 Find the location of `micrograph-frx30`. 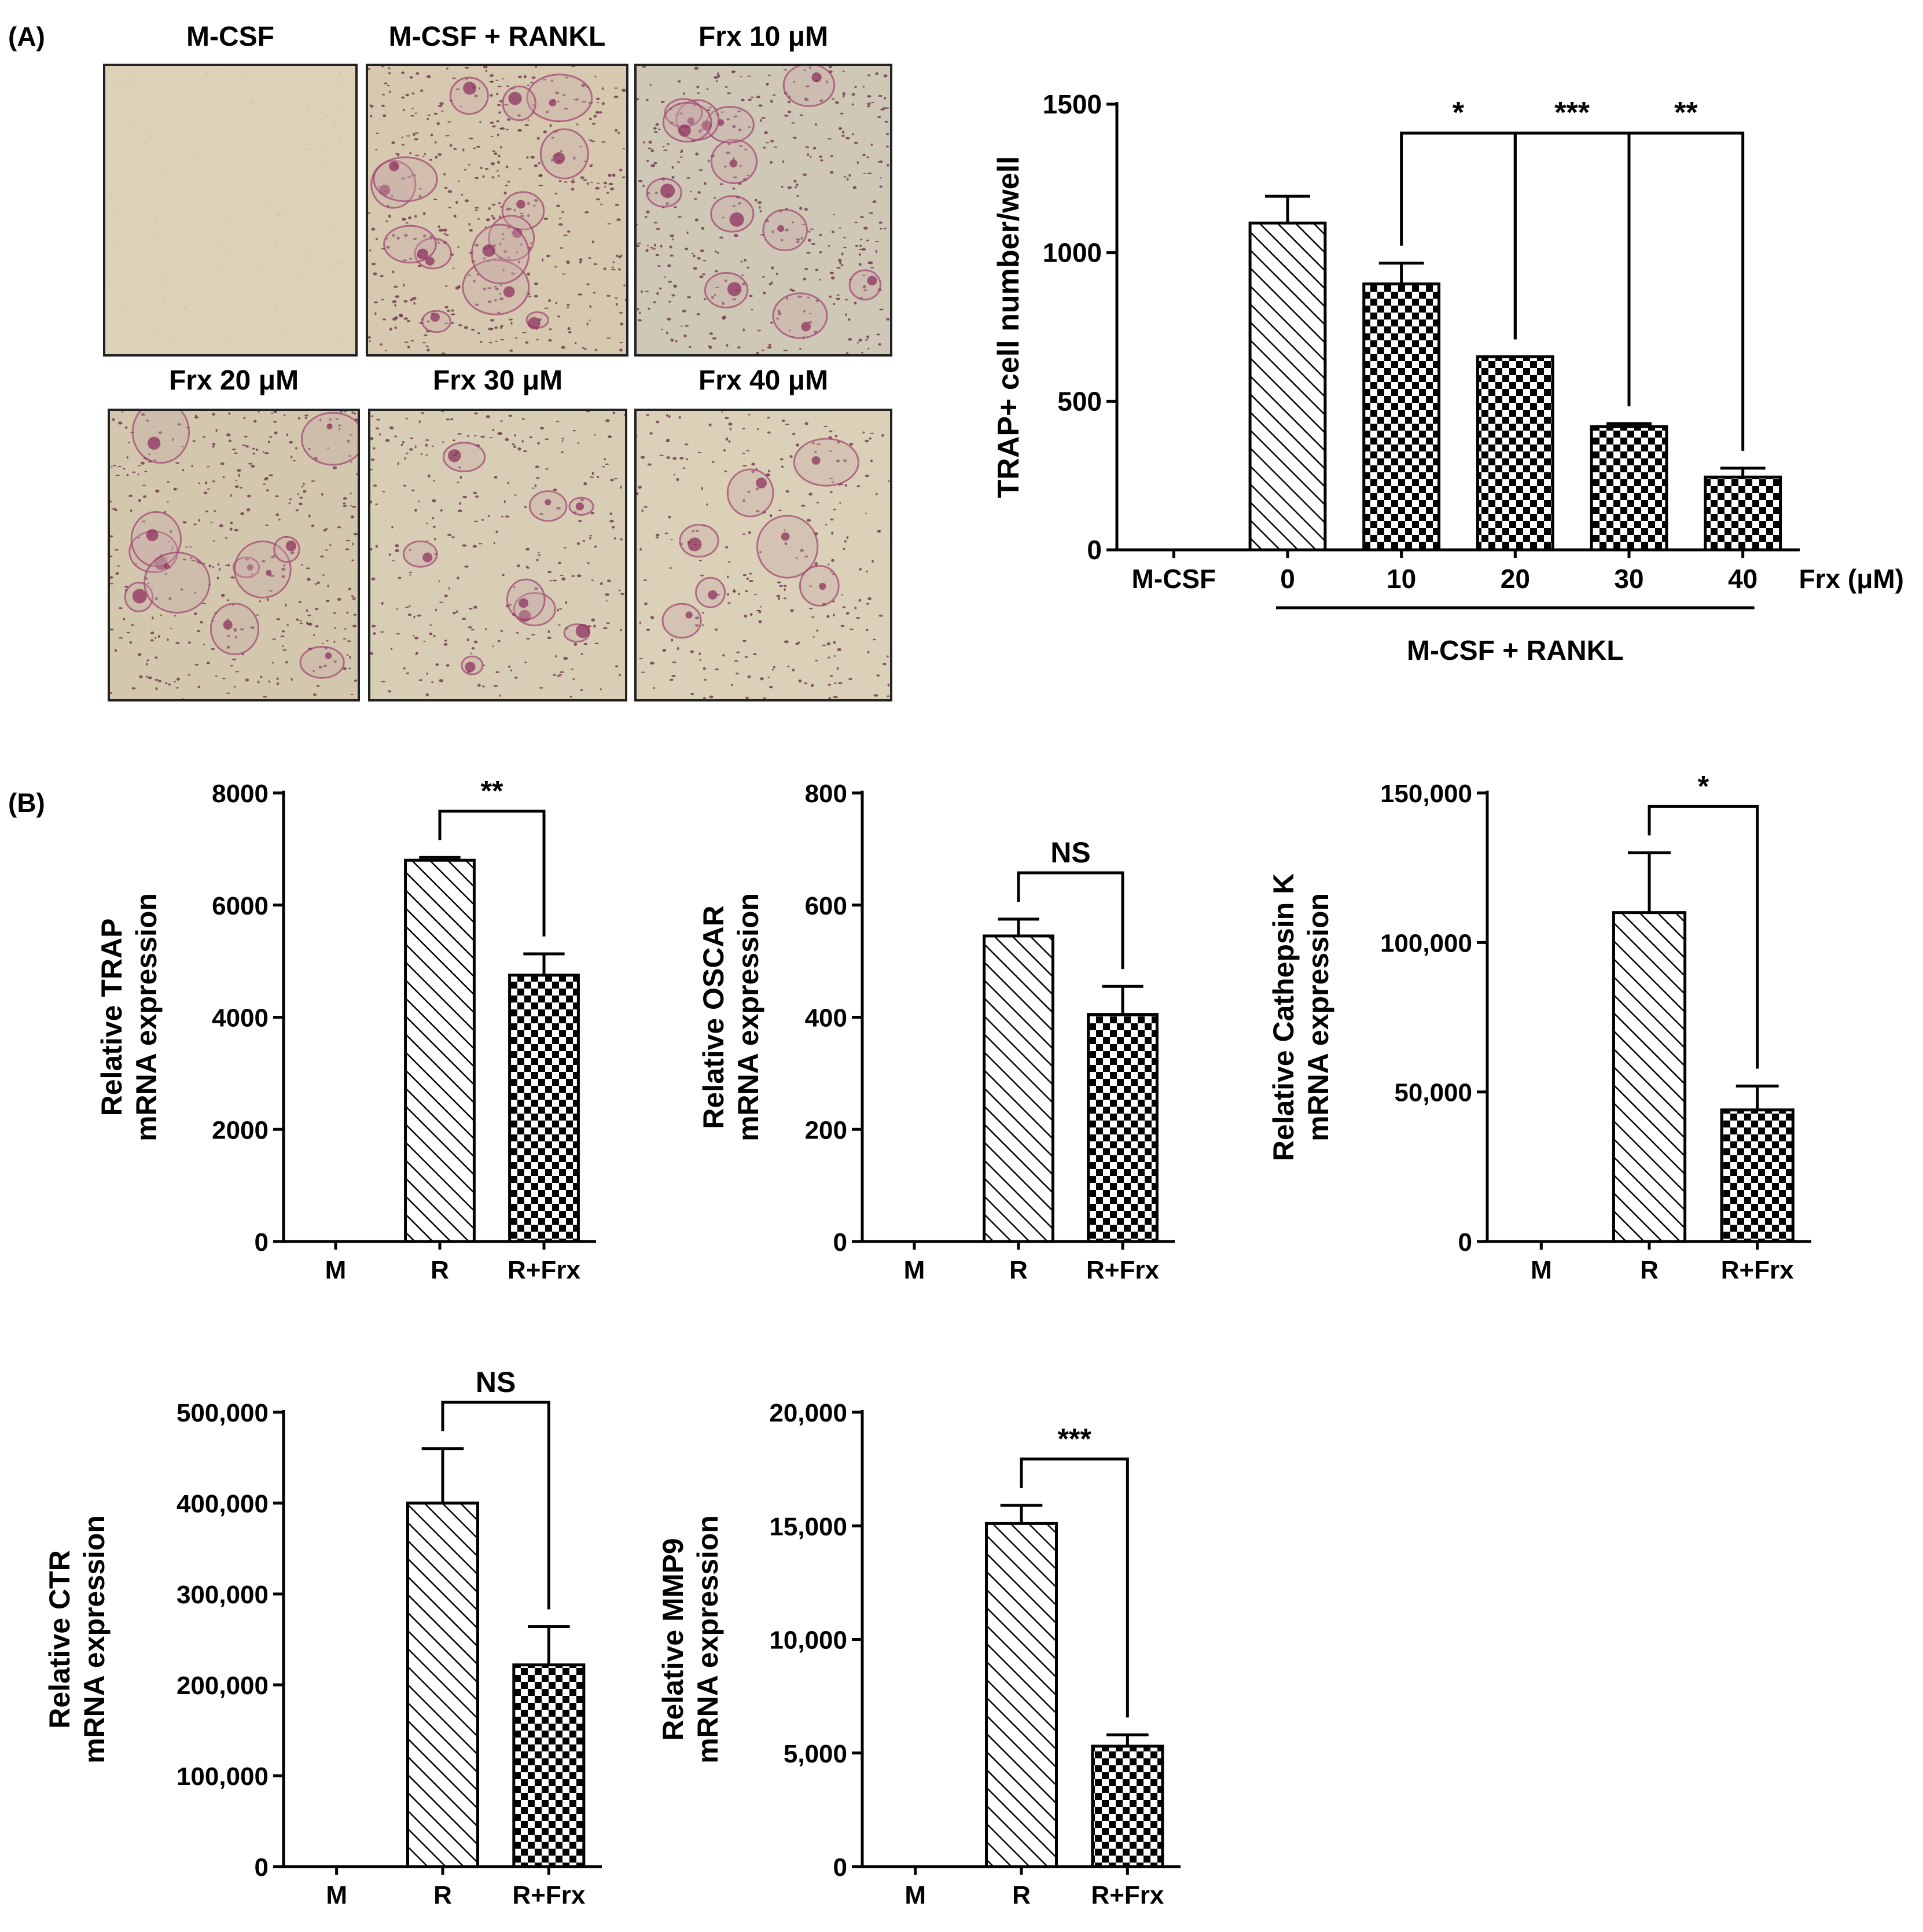

micrograph-frx30 is located at coordinates (497, 555).